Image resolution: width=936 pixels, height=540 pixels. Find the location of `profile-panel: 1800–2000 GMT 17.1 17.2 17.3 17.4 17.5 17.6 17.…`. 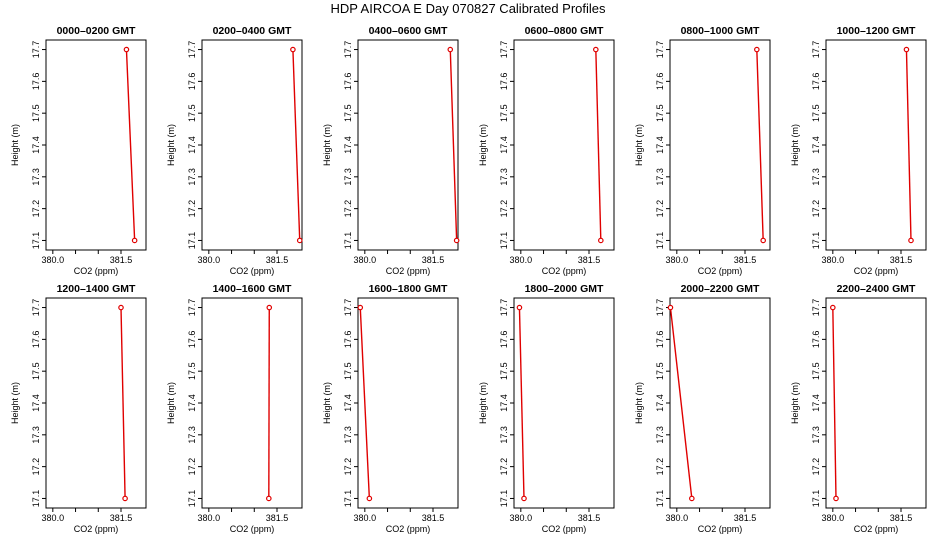

profile-panel: 1800–2000 GMT 17.1 17.2 17.3 17.4 17.5 17.6 17.… is located at coordinates (546, 408).